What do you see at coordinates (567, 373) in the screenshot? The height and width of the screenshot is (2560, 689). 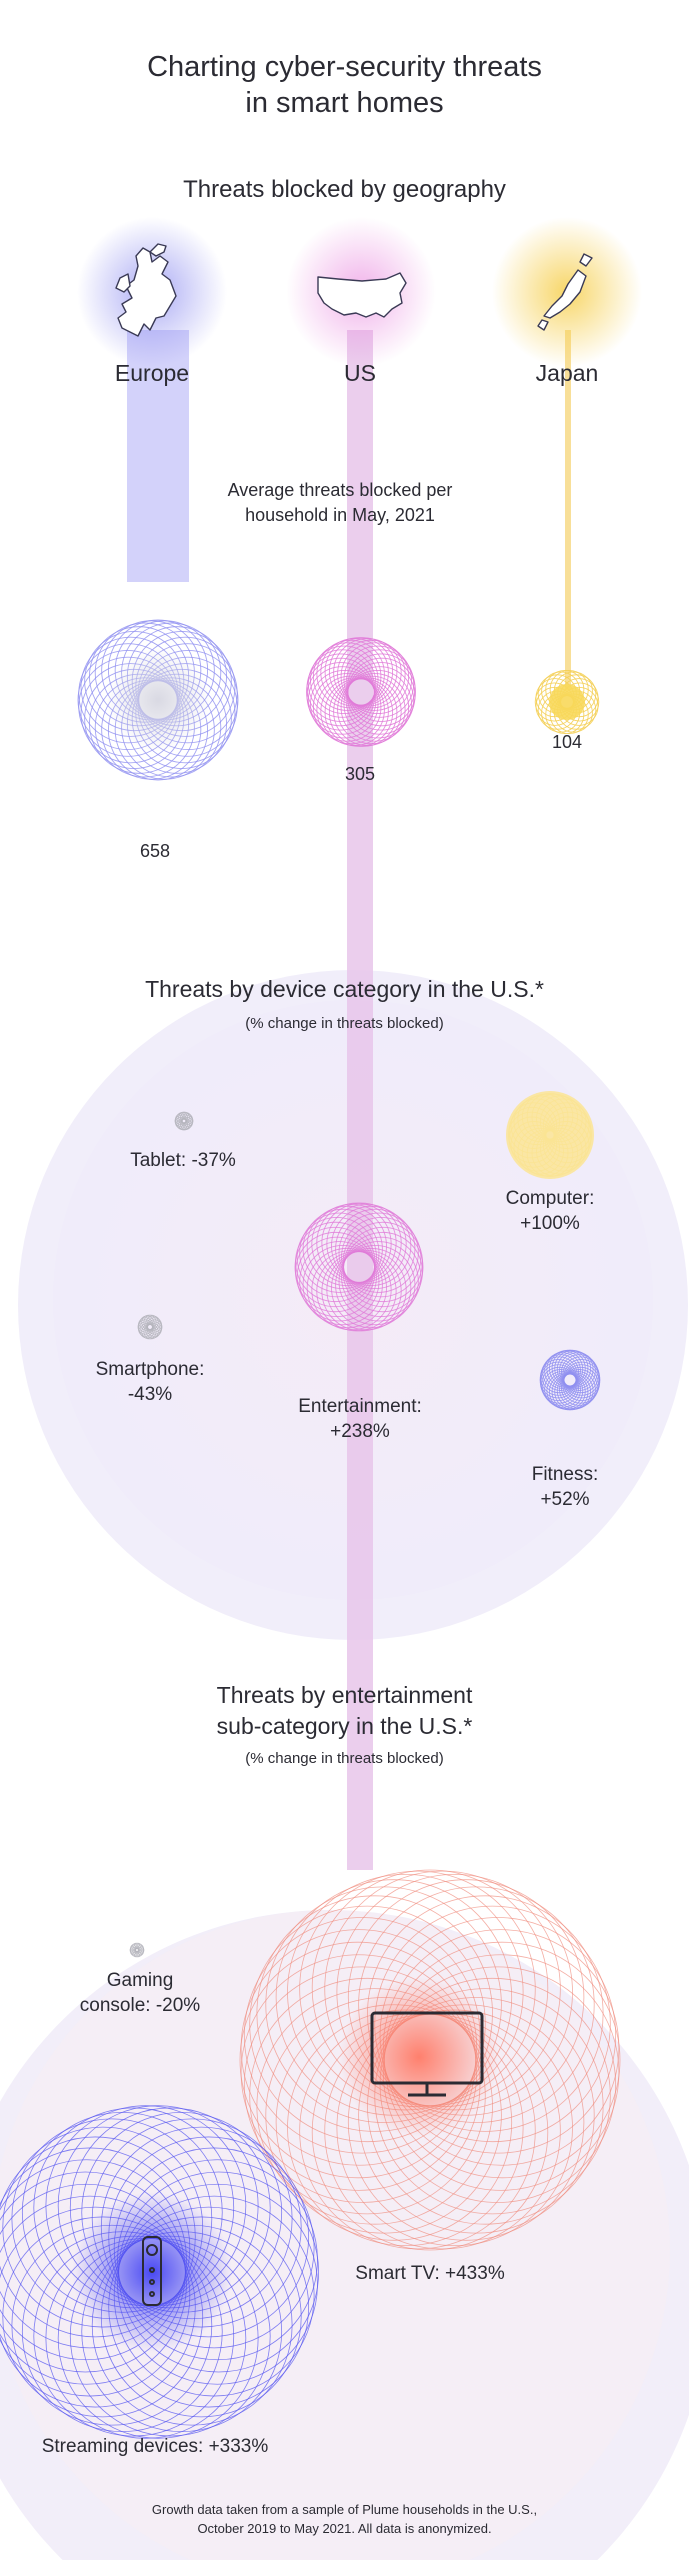 I see `label-japan: Japan` at bounding box center [567, 373].